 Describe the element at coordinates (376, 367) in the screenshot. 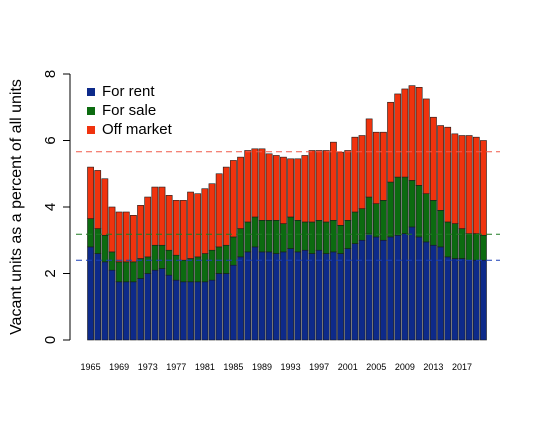

I see `x-tick-label-2005: 2005` at that location.